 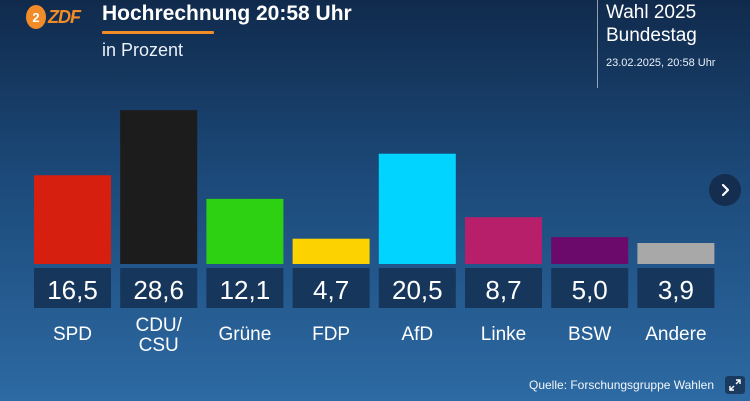 I want to click on value-label: 8,7, so click(x=503, y=290).